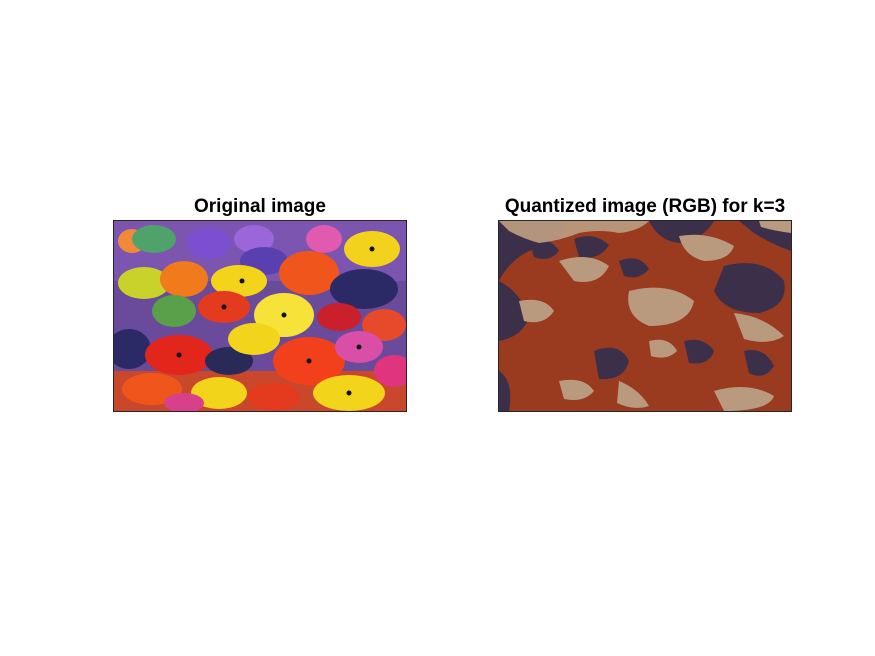 This screenshot has width=875, height=656. I want to click on original-image-panel: Original image, so click(260, 303).